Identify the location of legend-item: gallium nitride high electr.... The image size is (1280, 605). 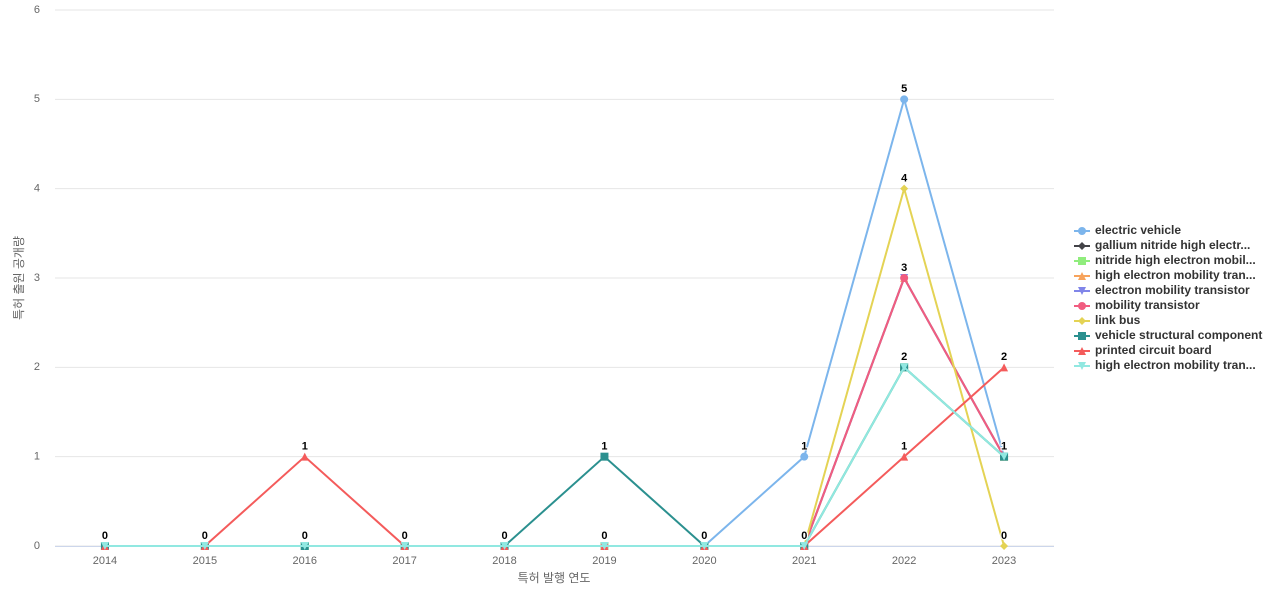
(1162, 245).